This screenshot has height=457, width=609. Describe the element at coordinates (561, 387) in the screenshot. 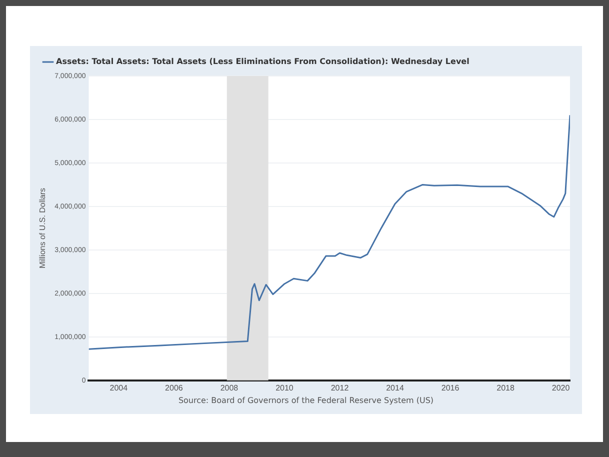

I see `x-tick-label: 2020` at that location.